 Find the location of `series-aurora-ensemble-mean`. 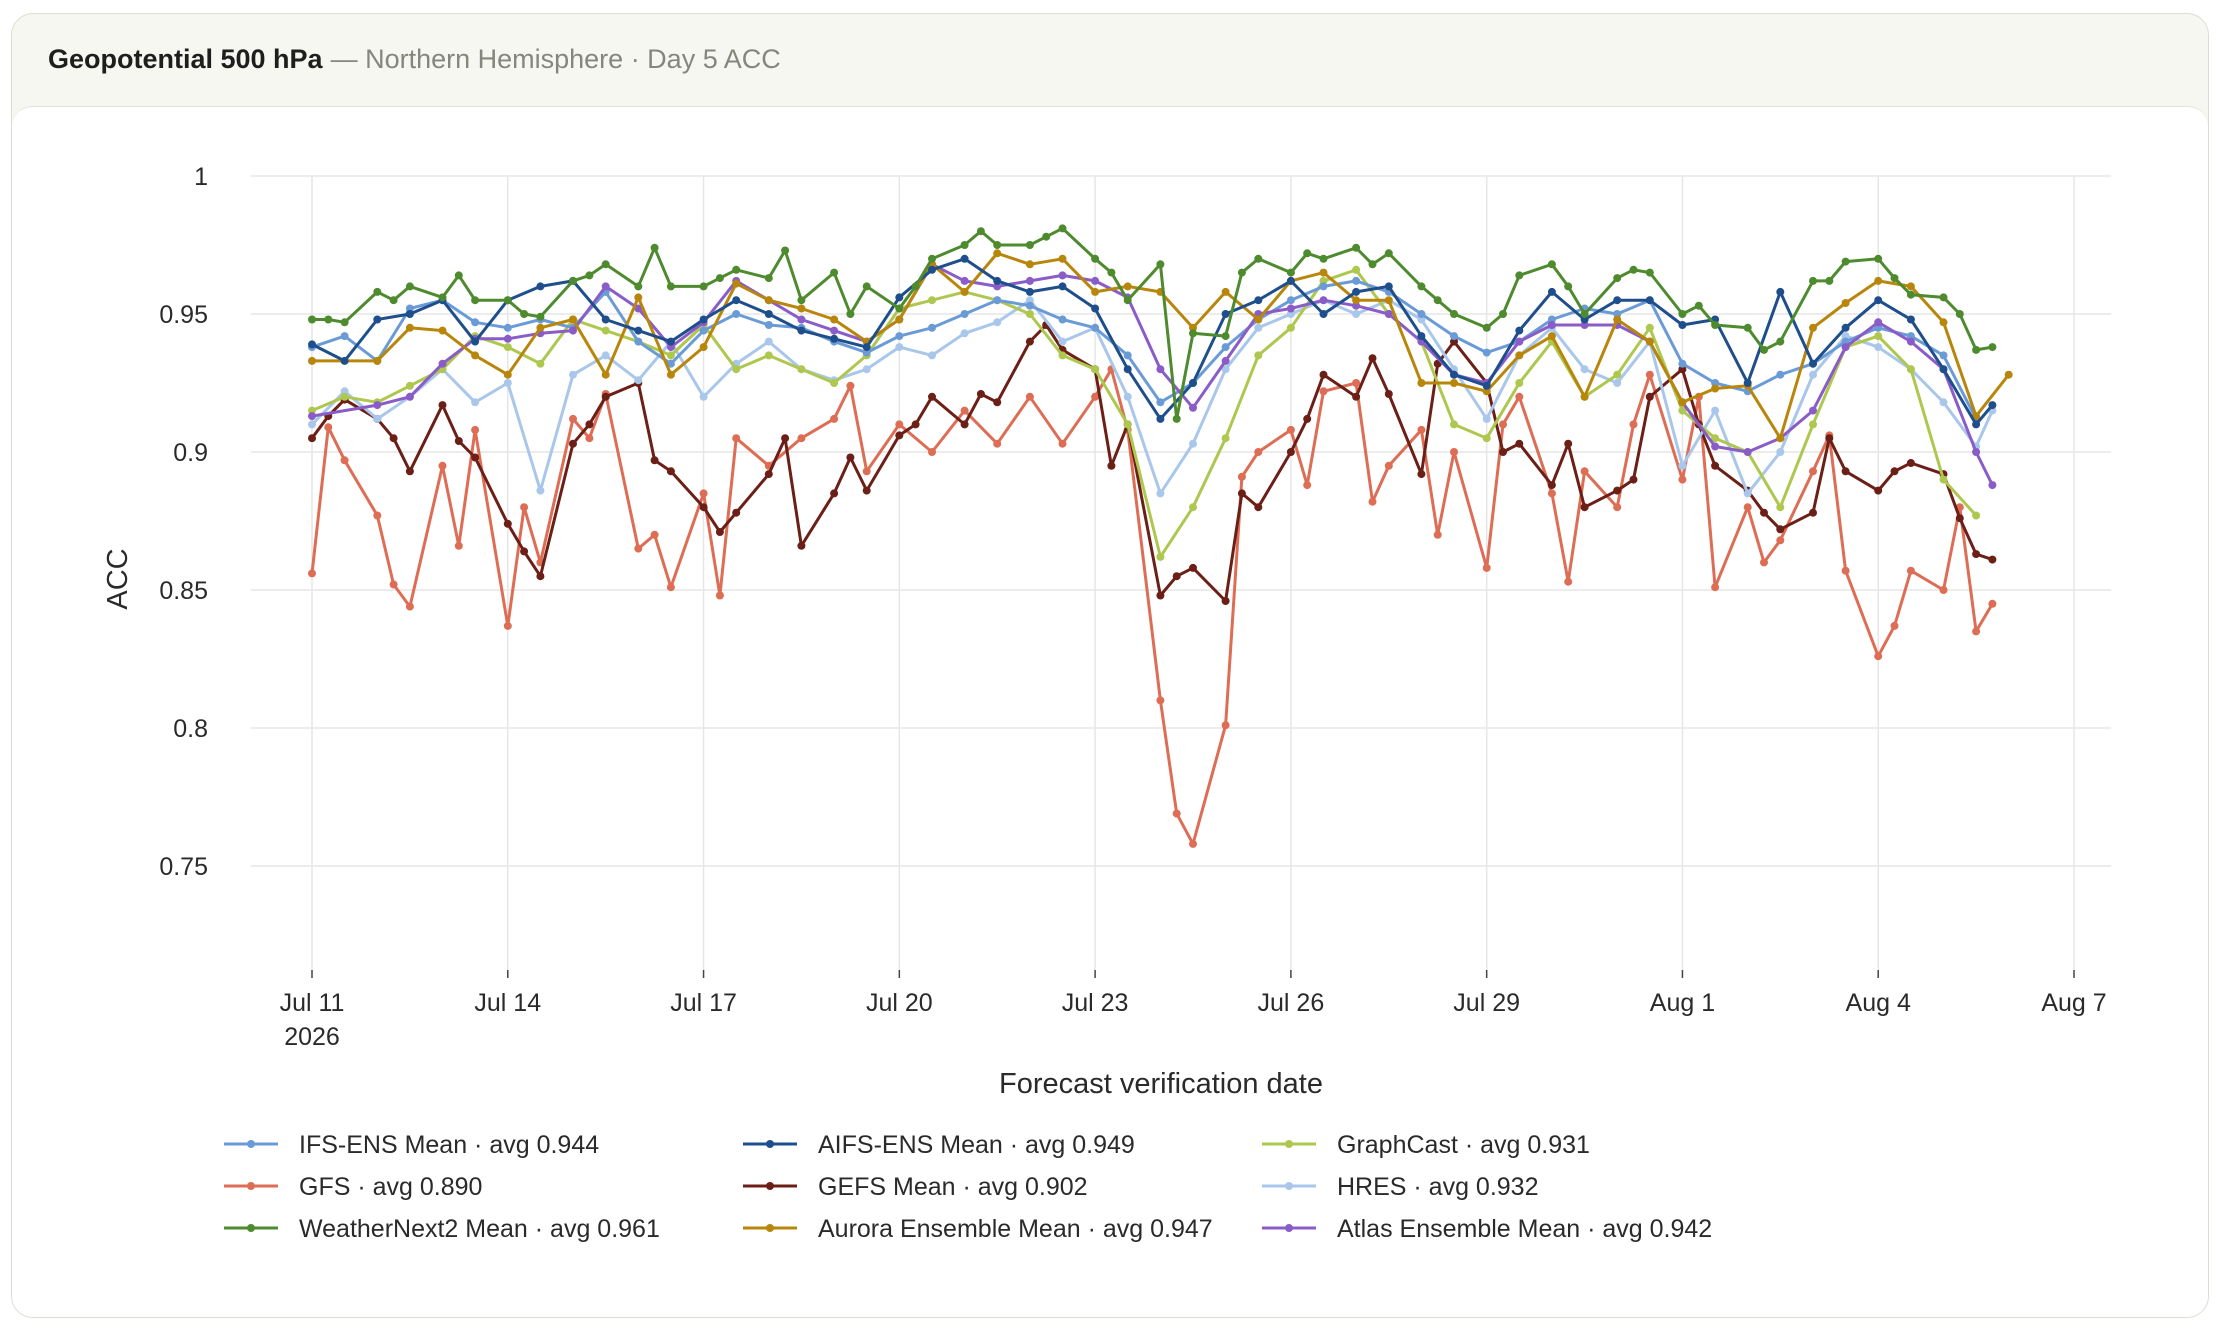

series-aurora-ensemble-mean is located at coordinates (1160, 346).